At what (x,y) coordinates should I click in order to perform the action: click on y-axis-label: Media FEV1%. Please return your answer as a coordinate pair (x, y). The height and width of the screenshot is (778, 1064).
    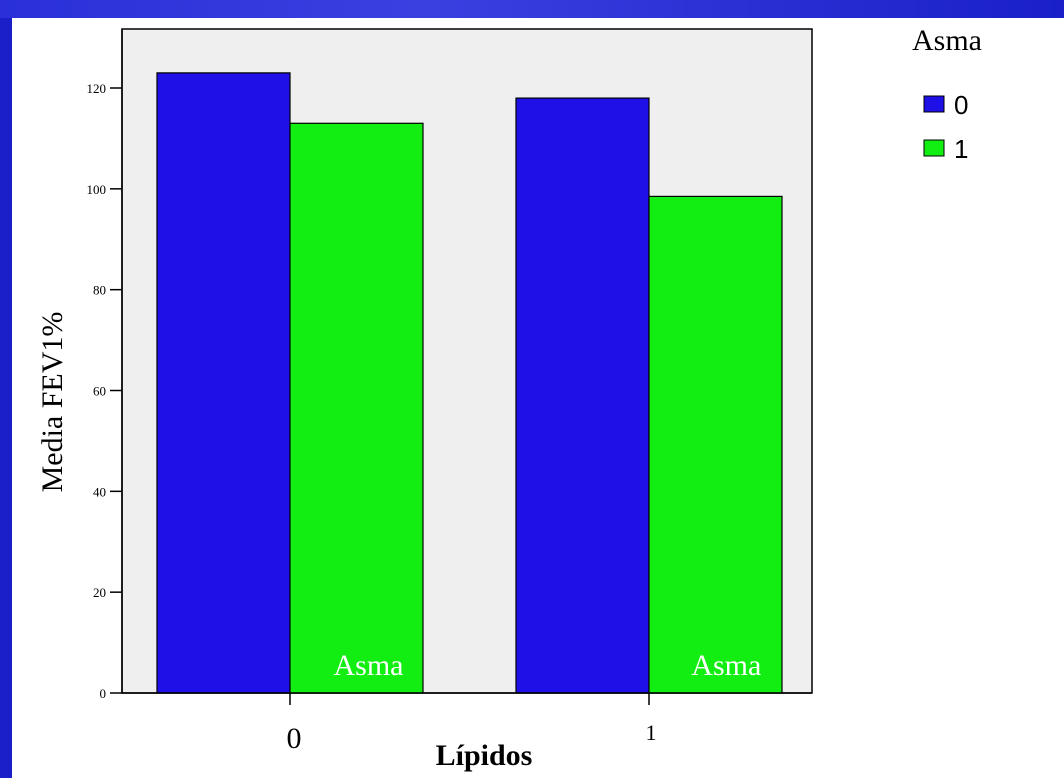
    Looking at the image, I should click on (52, 402).